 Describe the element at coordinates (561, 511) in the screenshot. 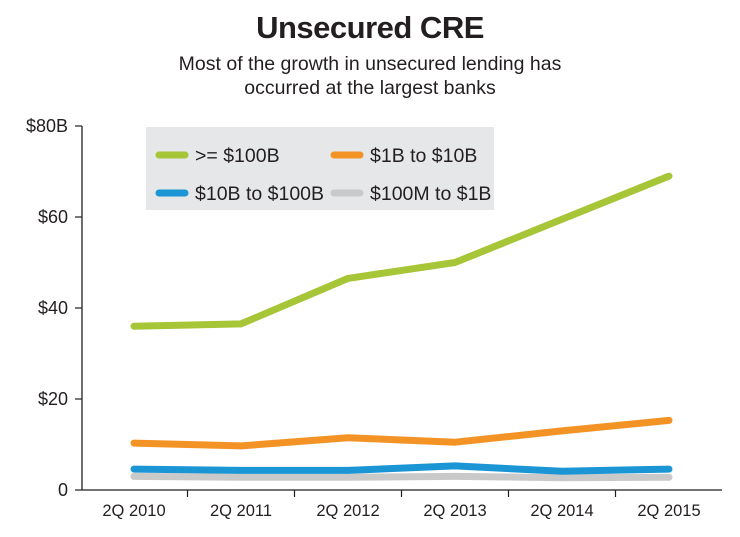

I see `x-tick-label: 2Q 2014` at that location.